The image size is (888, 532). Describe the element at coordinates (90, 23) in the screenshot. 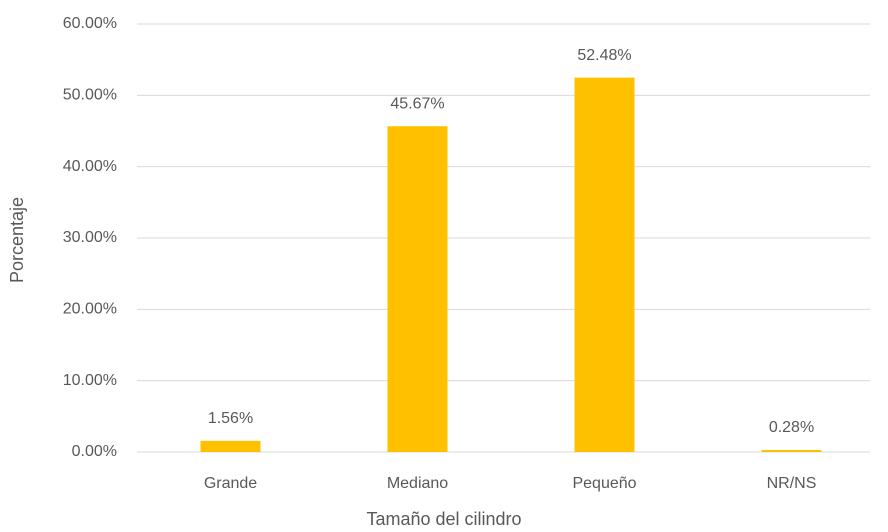

I see `y-tick-label: 60.00%` at that location.